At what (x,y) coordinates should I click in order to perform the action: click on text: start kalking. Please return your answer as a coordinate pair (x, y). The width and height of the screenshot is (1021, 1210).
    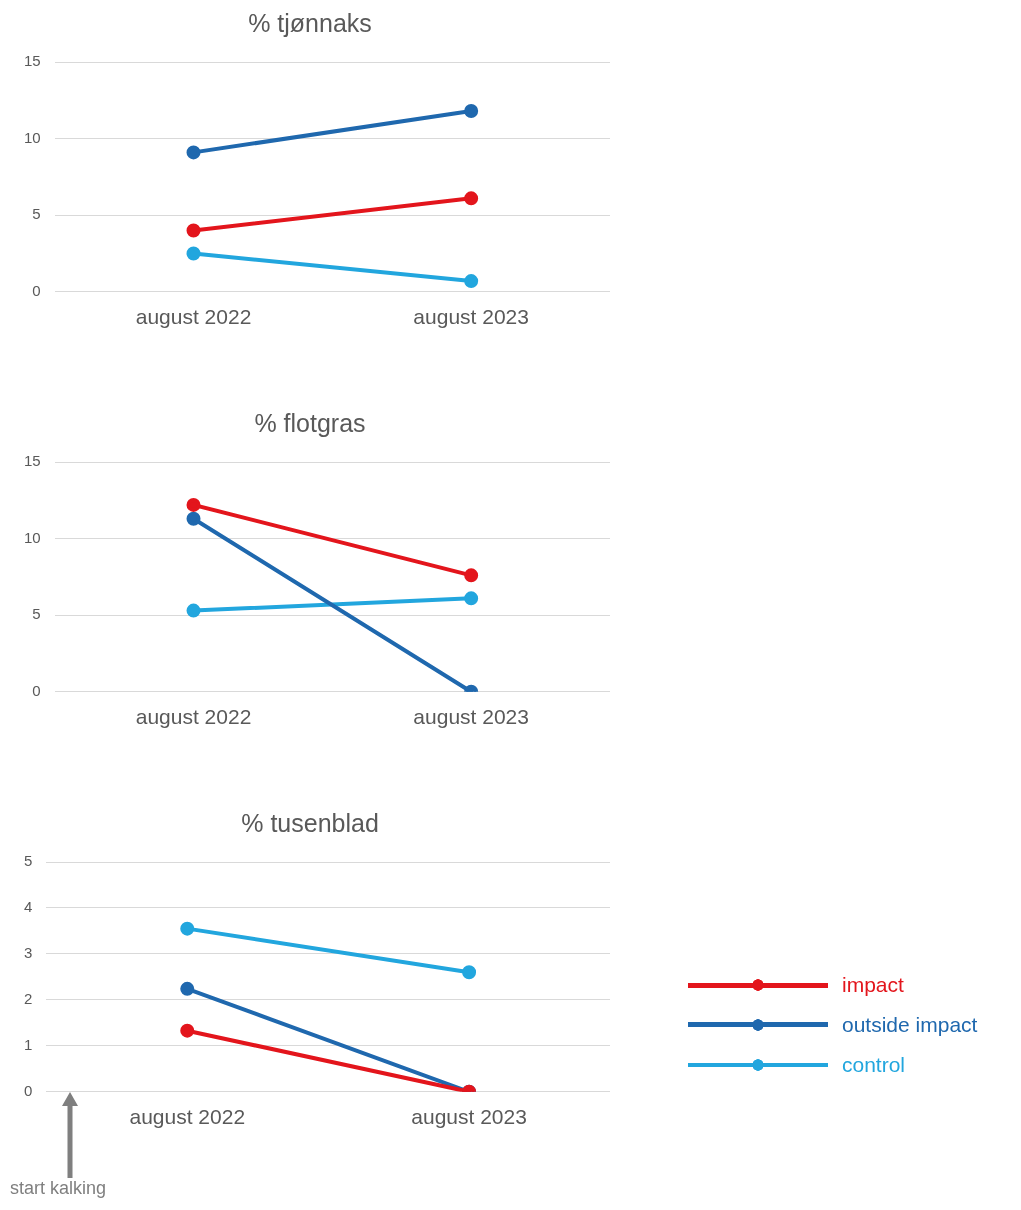
    Looking at the image, I should click on (58, 1188).